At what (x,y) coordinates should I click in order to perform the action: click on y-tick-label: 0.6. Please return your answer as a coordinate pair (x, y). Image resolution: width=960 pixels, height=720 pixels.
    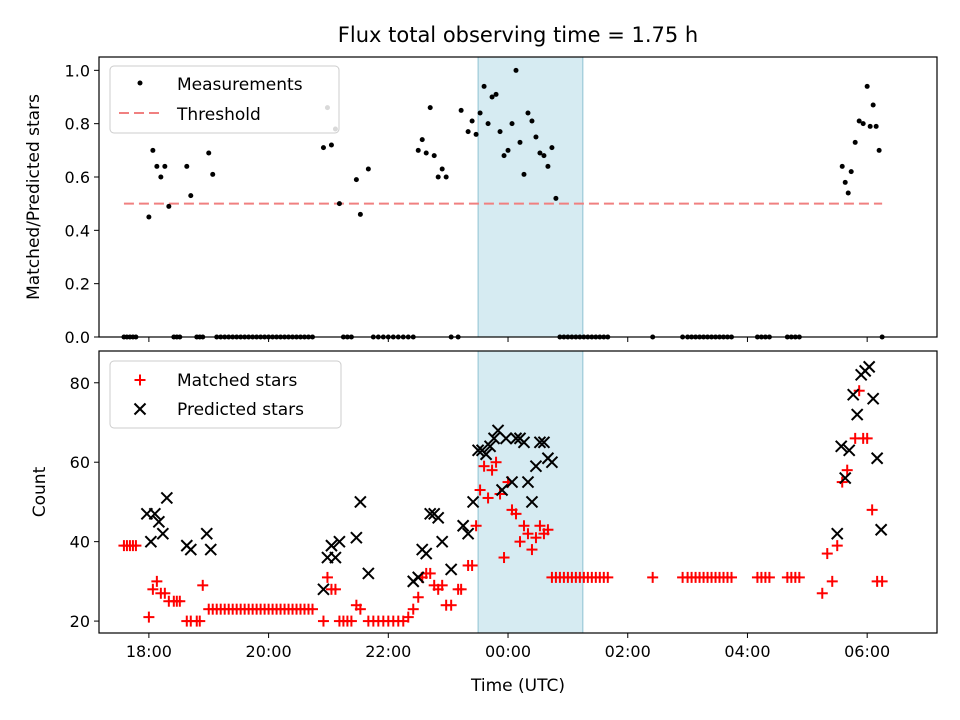
    Looking at the image, I should click on (77, 177).